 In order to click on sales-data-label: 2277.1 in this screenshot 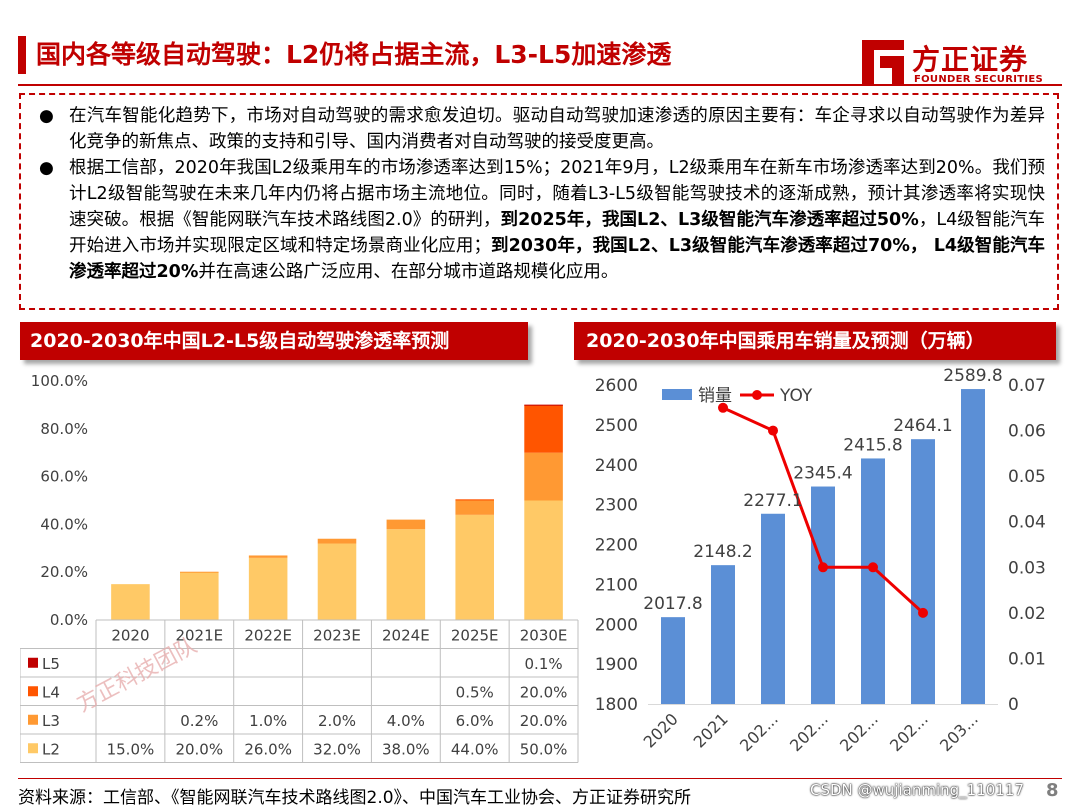, I will do `click(772, 501)`.